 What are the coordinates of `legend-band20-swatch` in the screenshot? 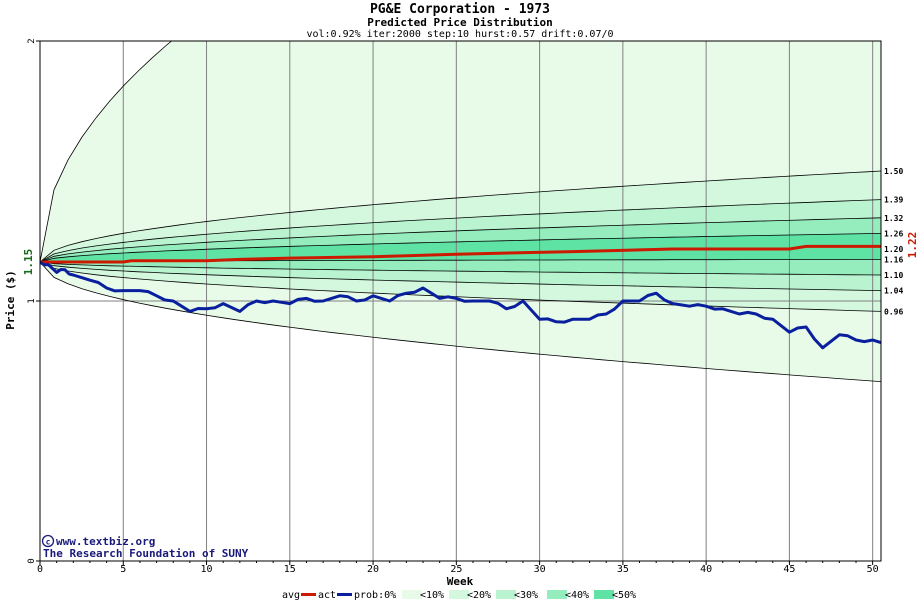 It's located at (459, 594).